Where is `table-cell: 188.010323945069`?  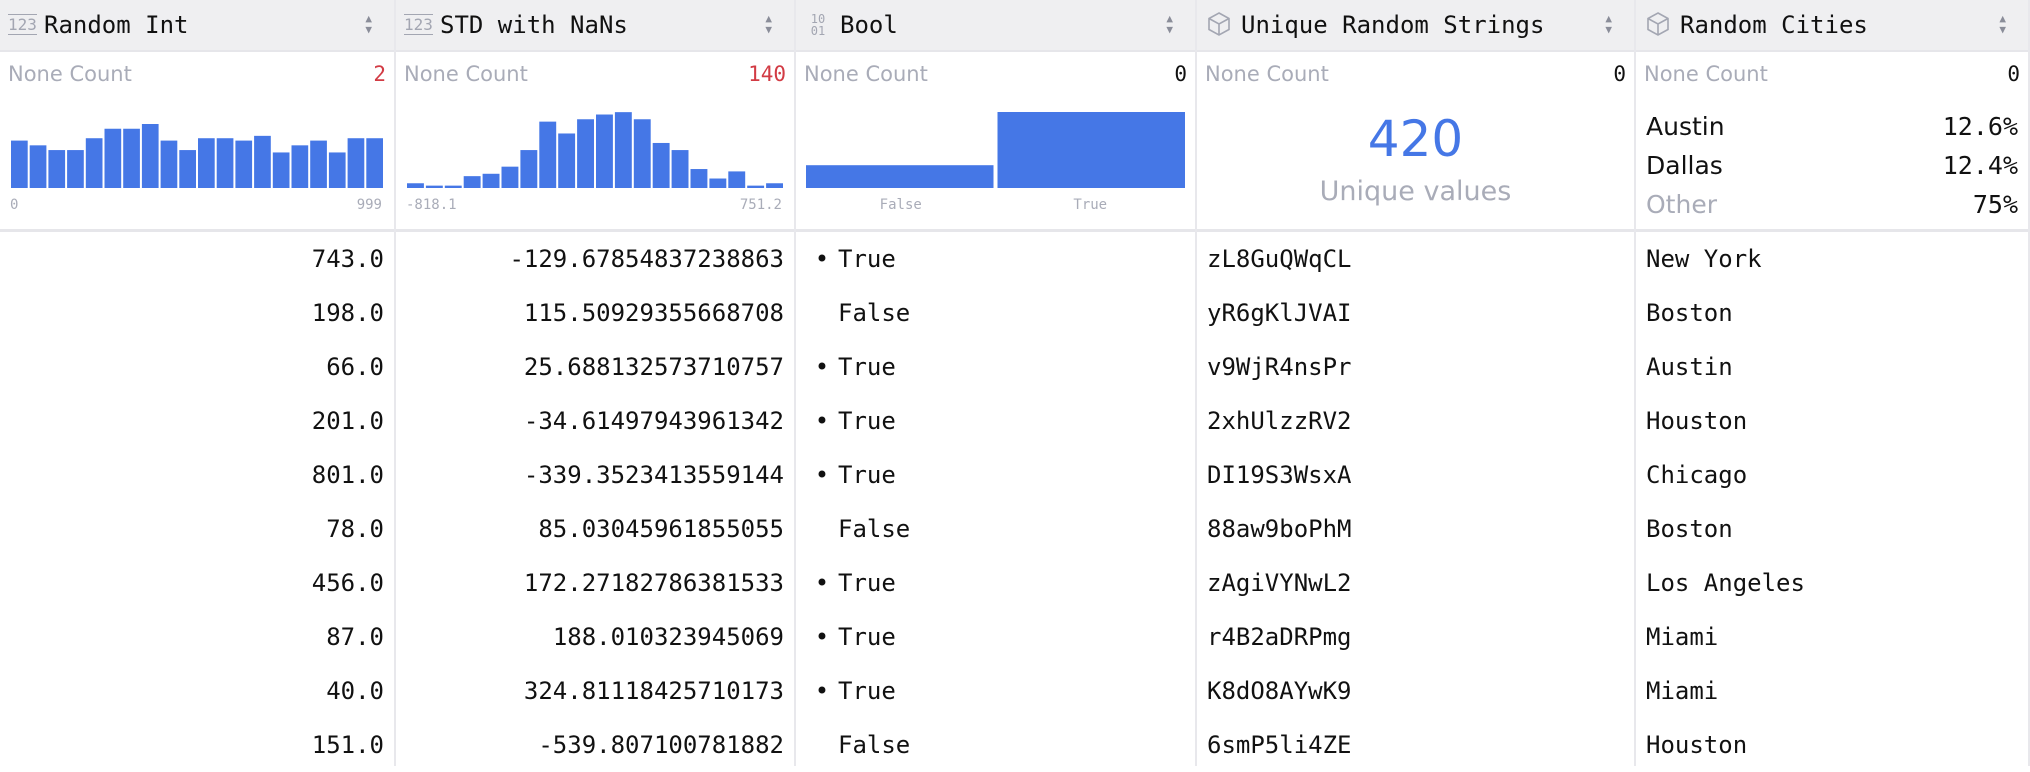 table-cell: 188.010323945069 is located at coordinates (595, 637).